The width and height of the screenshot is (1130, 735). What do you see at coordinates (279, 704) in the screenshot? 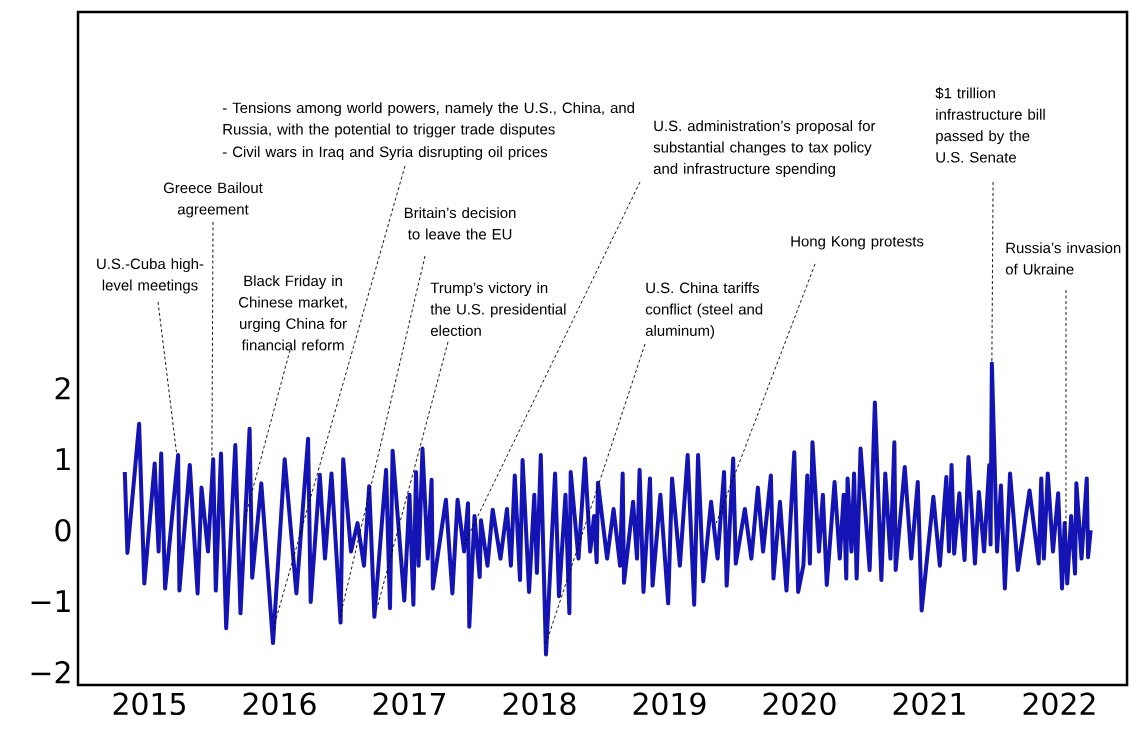
I see `x-tick-label: 2016` at bounding box center [279, 704].